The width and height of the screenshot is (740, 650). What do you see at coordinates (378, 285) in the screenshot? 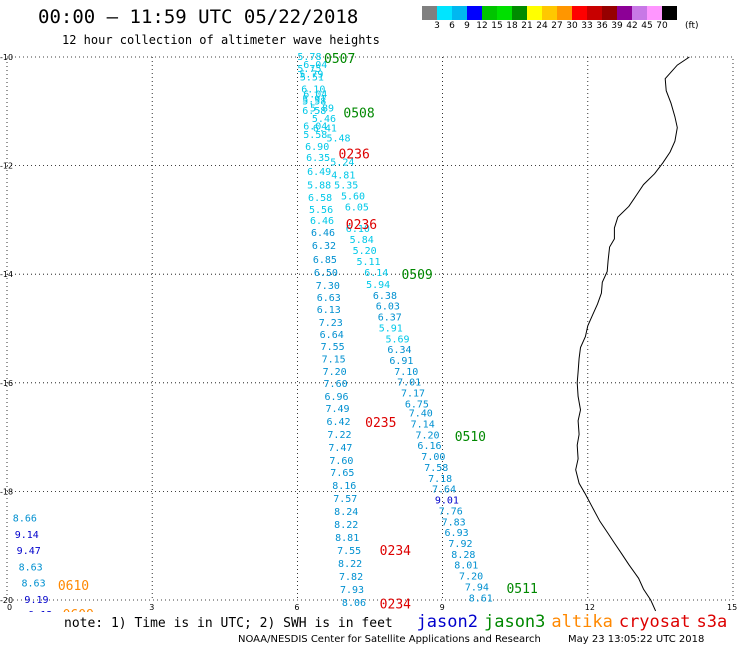
I see `wave-height-value: 5.94` at bounding box center [378, 285].